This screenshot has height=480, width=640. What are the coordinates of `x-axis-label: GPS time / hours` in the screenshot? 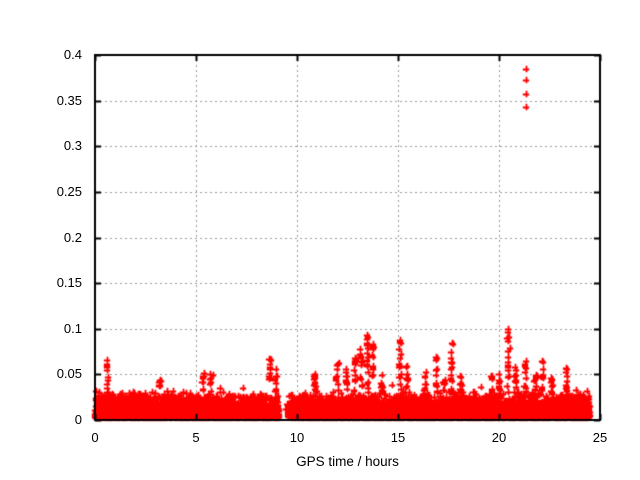 It's located at (347, 461).